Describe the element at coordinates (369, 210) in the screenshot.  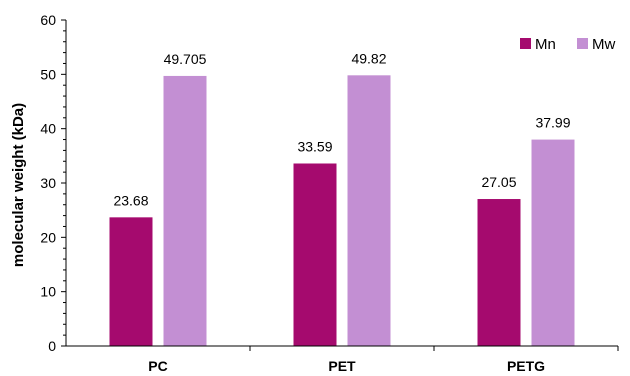
I see `bar-mw-pet` at that location.